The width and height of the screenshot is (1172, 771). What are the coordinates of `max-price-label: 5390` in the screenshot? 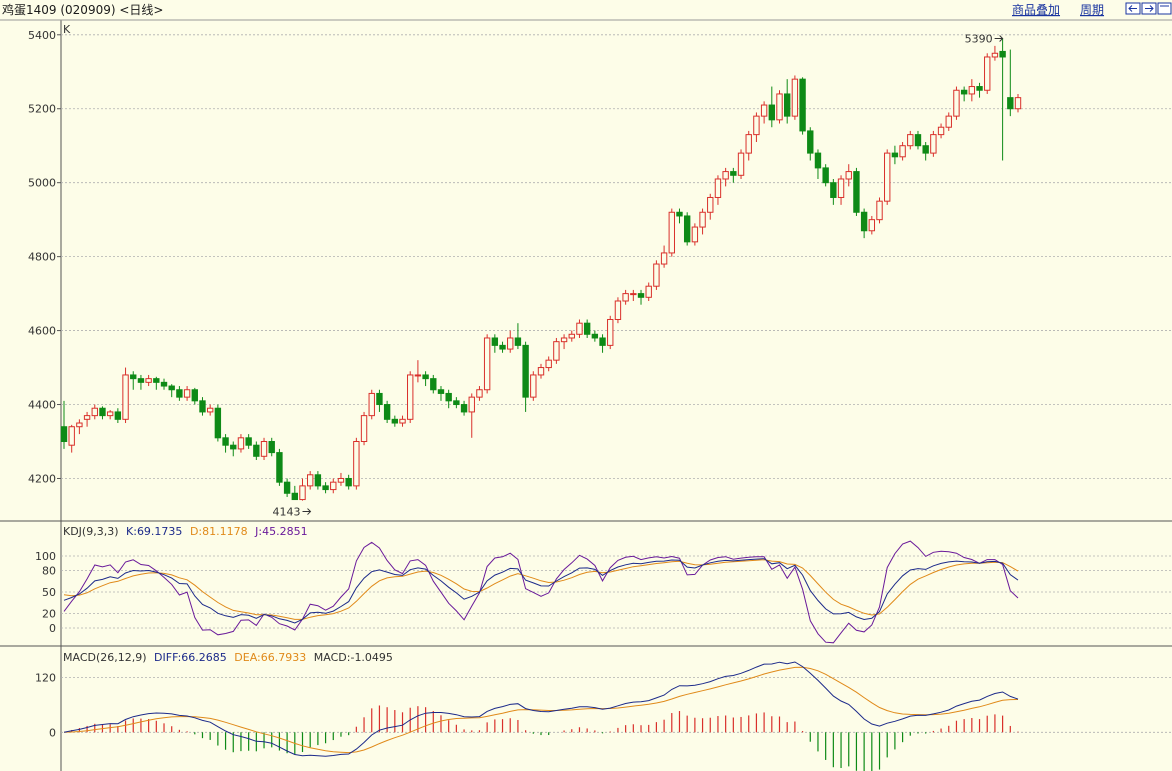 It's located at (979, 38).